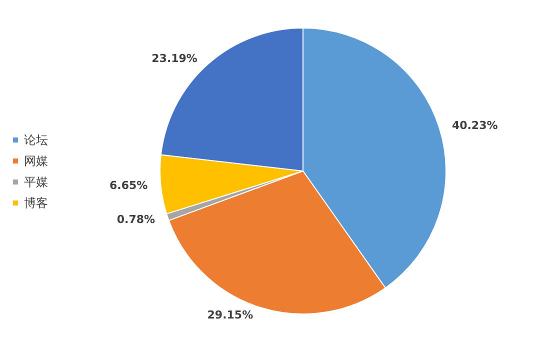  Describe the element at coordinates (475, 125) in the screenshot. I see `data-label: 40.23%` at that location.